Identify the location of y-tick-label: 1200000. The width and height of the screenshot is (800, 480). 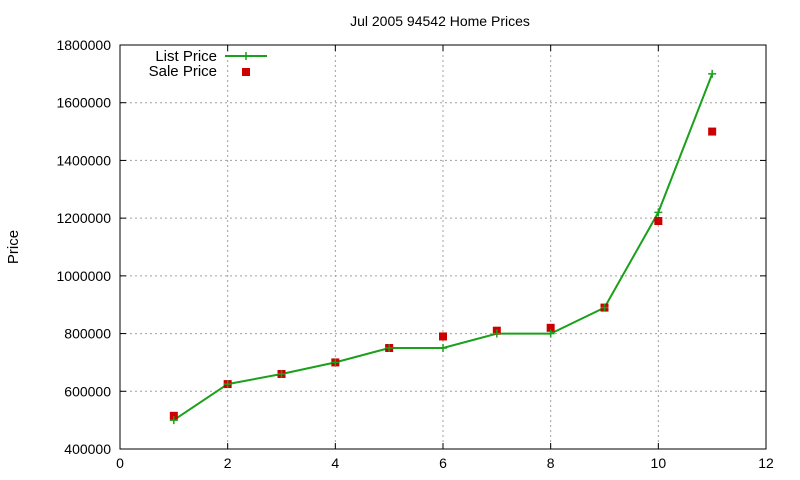
(83, 218).